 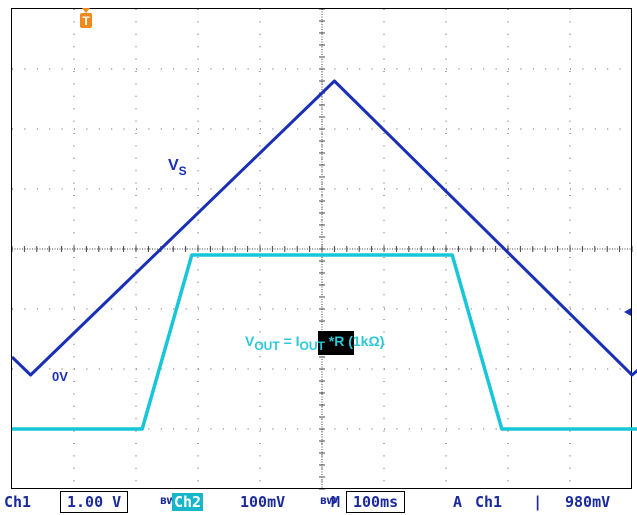 What do you see at coordinates (263, 502) in the screenshot?
I see `ch2-scale: 100mV` at bounding box center [263, 502].